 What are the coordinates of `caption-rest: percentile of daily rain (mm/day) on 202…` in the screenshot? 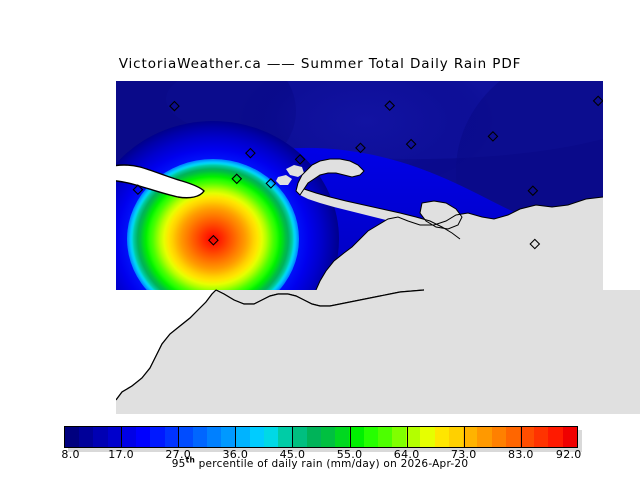 It's located at (332, 464).